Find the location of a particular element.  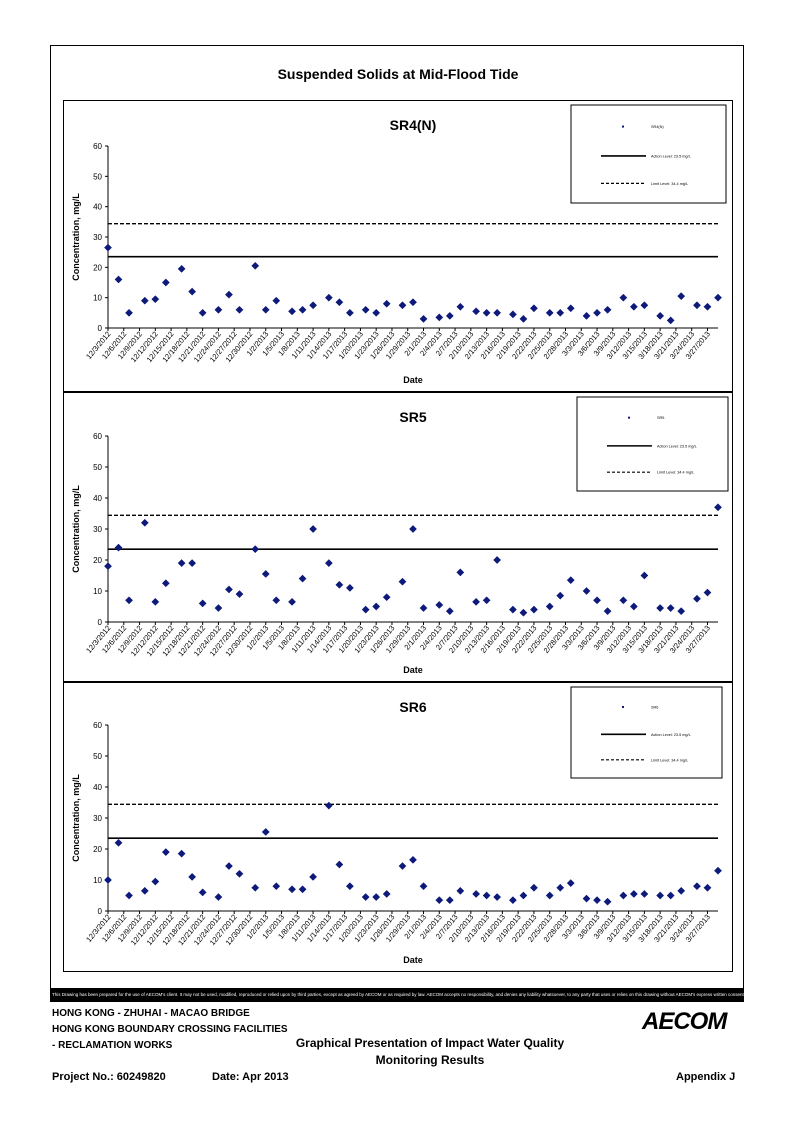

legend-entry: SR4(N) is located at coordinates (657, 127).